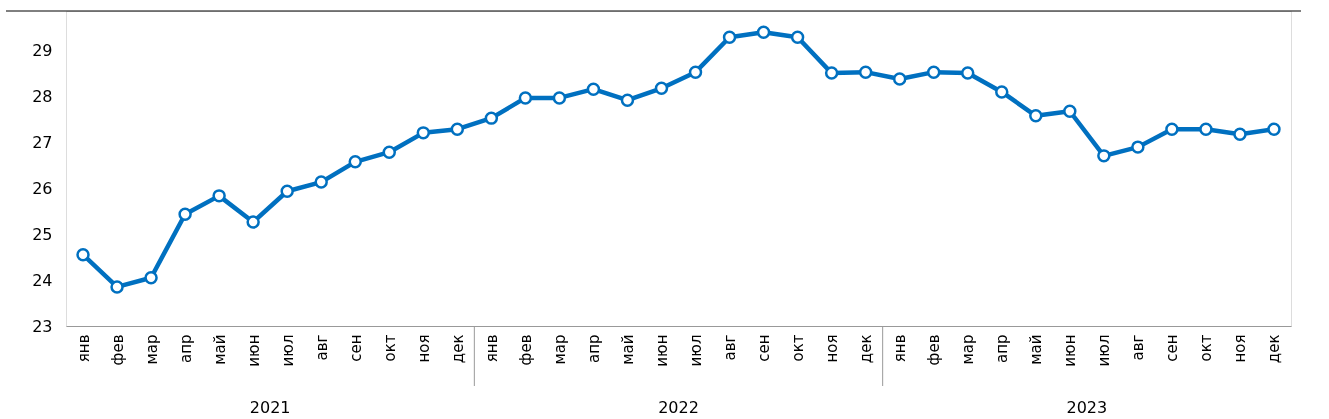 This screenshot has width=1329, height=419. I want to click on y-tick-label: 27, so click(42, 142).